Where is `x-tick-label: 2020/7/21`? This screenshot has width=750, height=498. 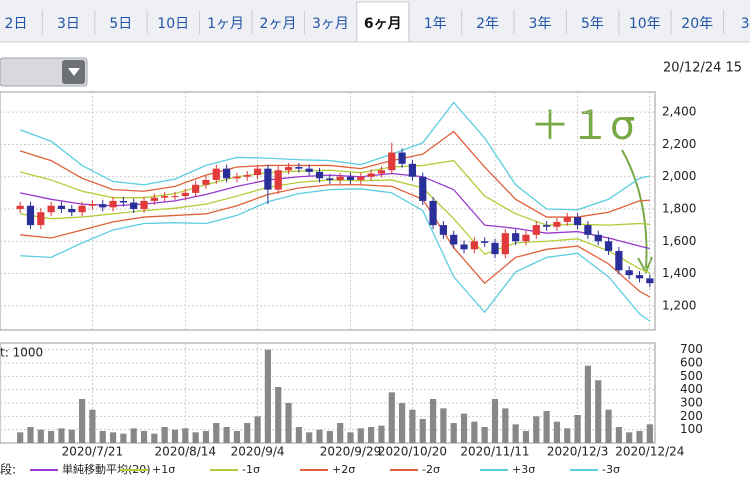
x-tick-label: 2020/7/21 is located at coordinates (93, 452).